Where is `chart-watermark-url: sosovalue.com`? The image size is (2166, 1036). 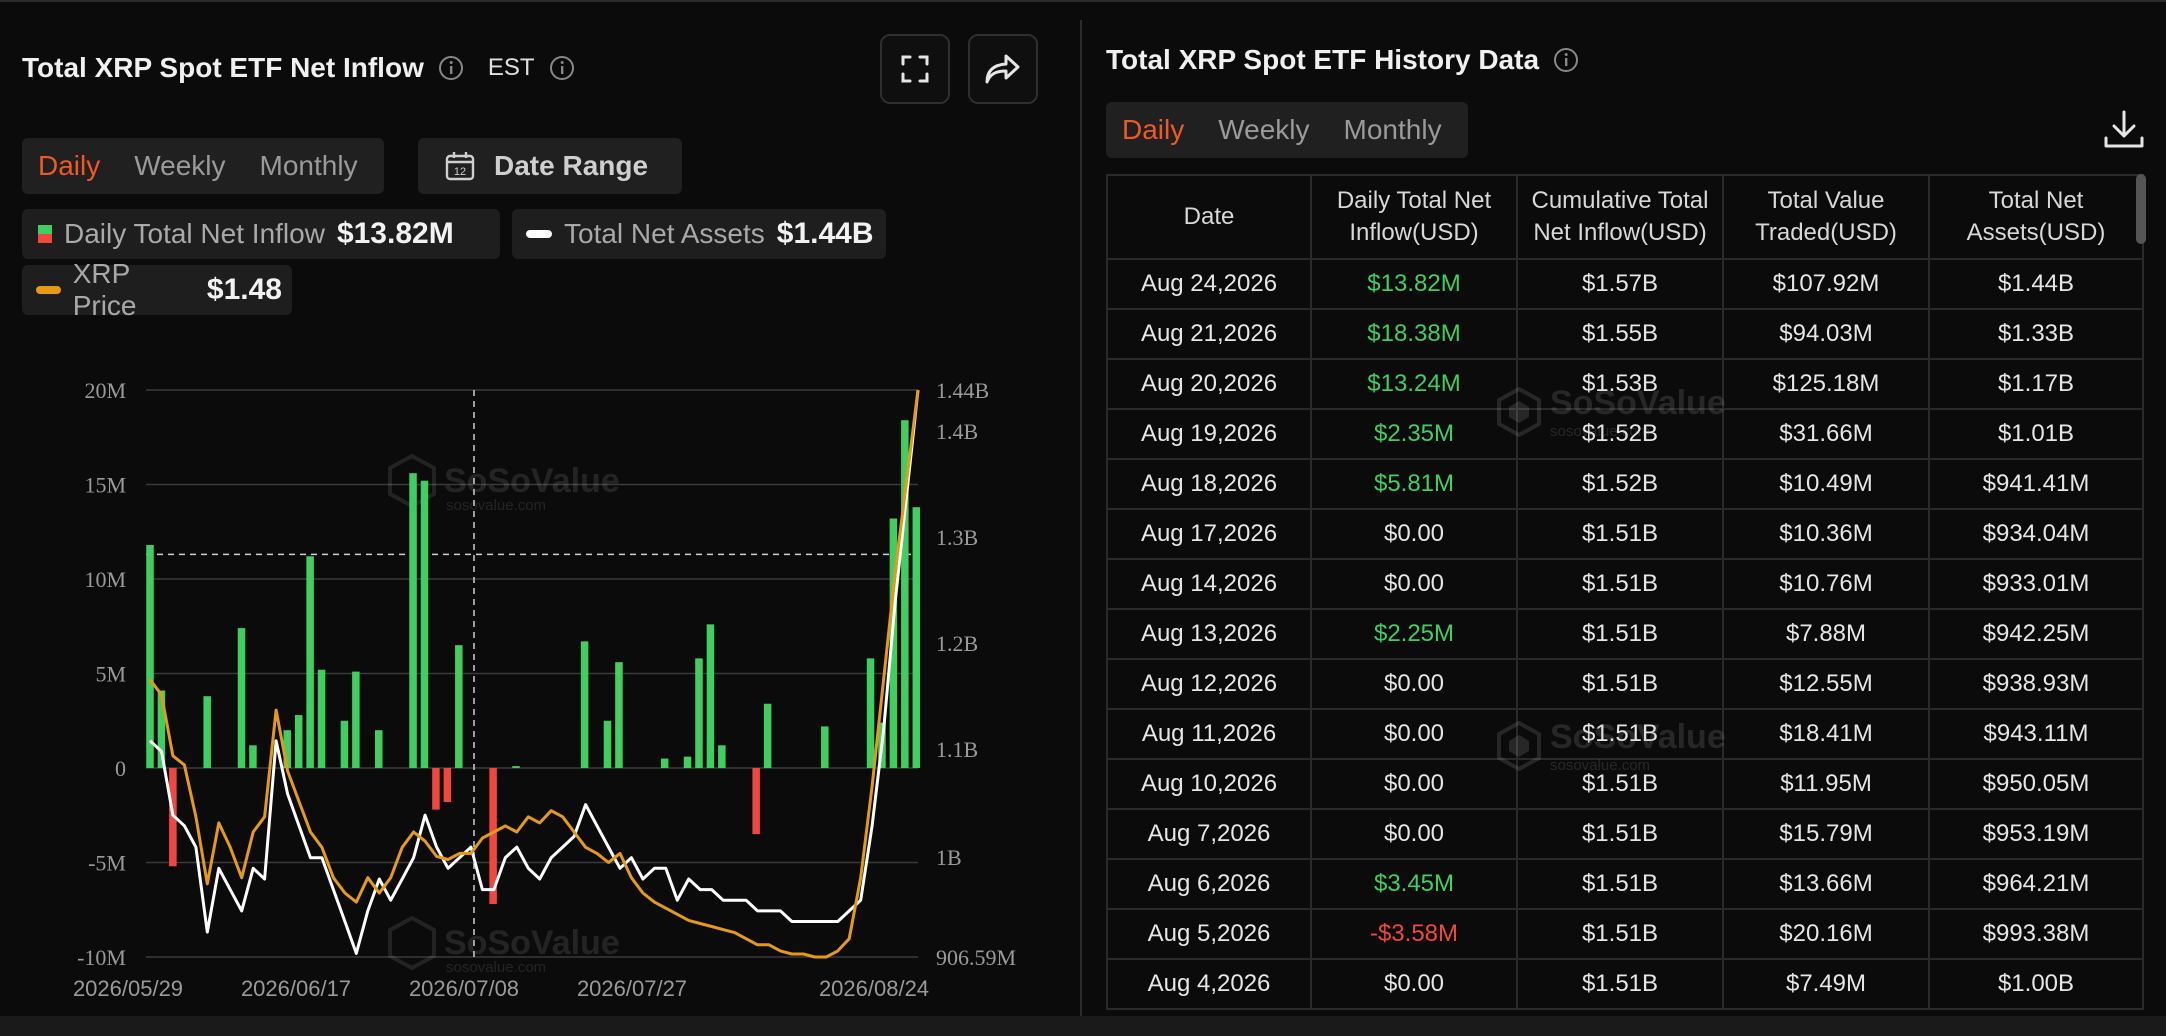 chart-watermark-url: sosovalue.com is located at coordinates (496, 505).